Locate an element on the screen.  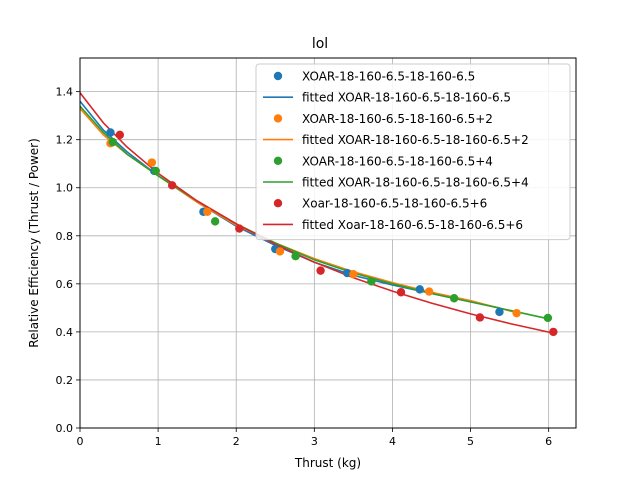
x-axis-label: Thrust (kg) is located at coordinates (327, 463).